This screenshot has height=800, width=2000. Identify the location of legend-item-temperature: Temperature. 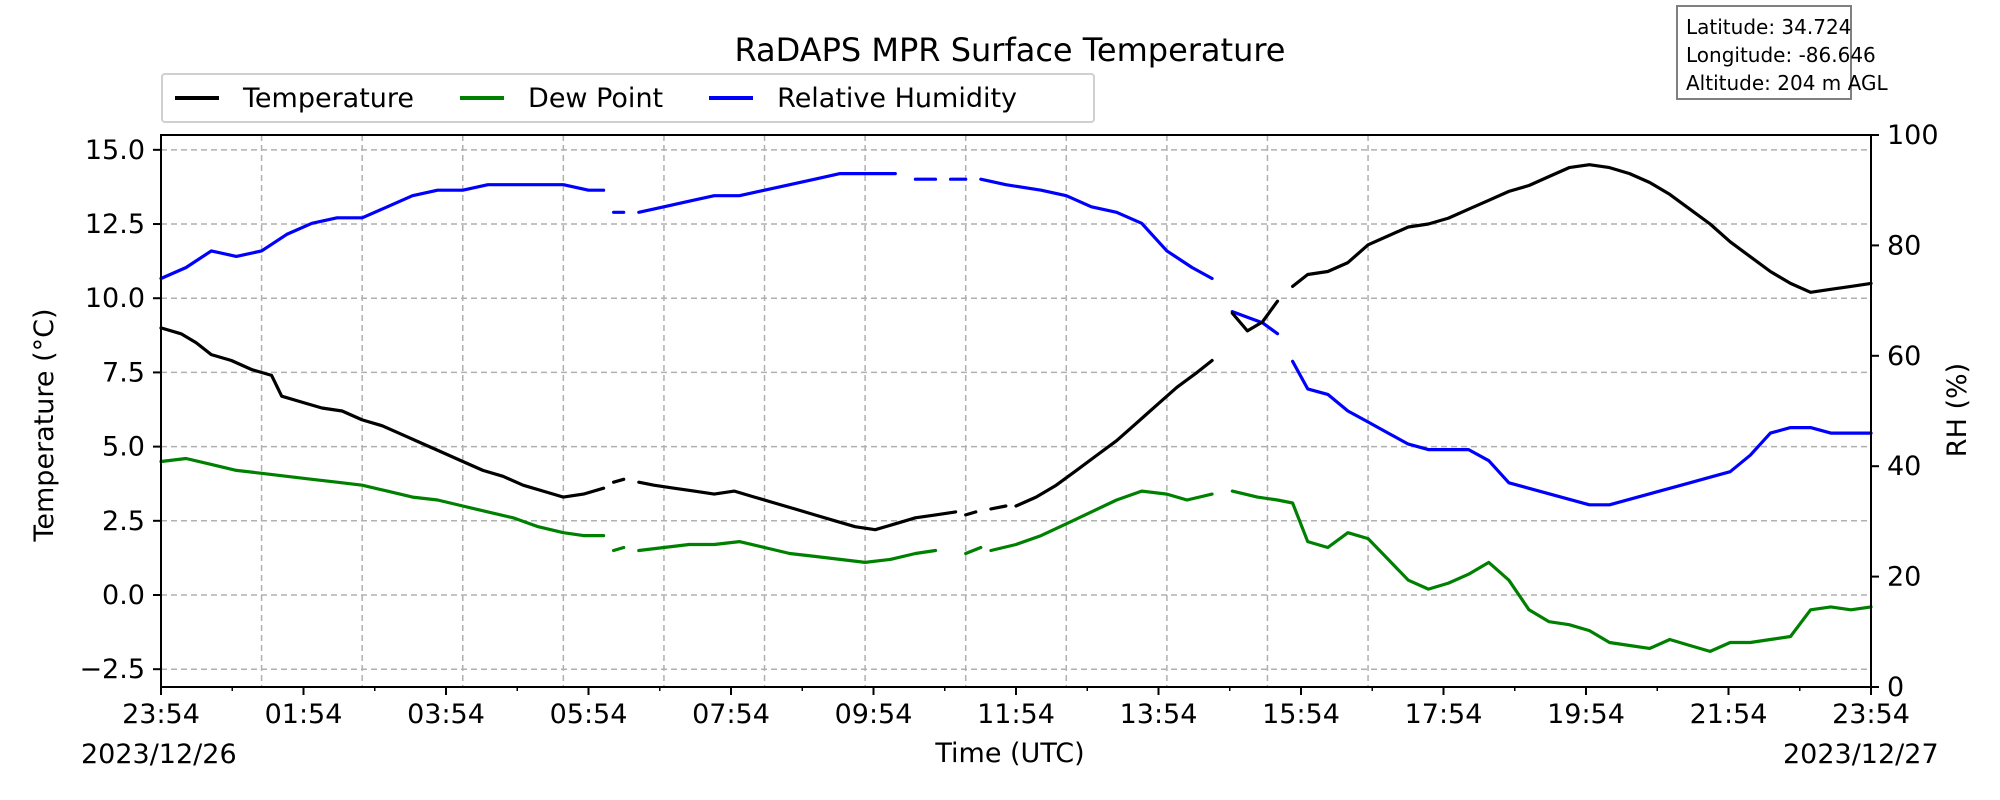
(292, 98).